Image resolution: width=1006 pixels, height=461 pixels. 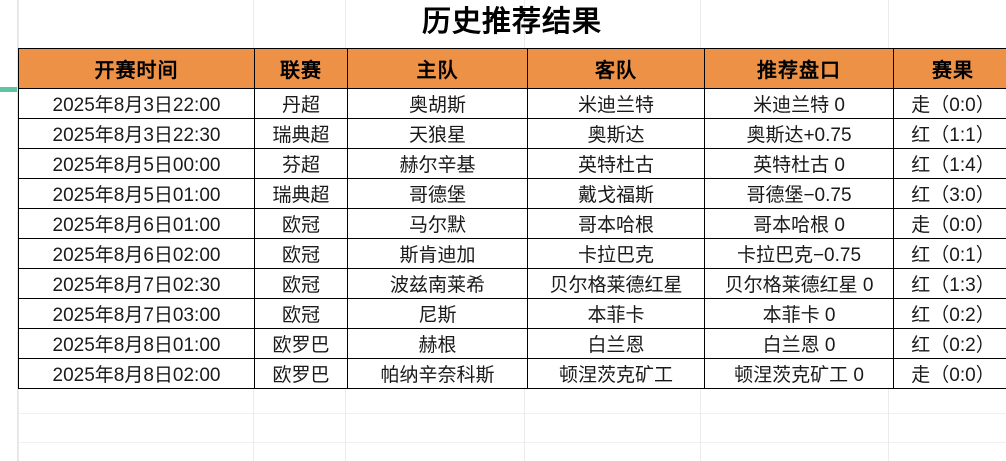 I want to click on table-row: 2025年8月3日22:30 瑞典超 天狼星 奥斯达 奥斯达+0.75 红（1:1）, so click(x=512, y=133).